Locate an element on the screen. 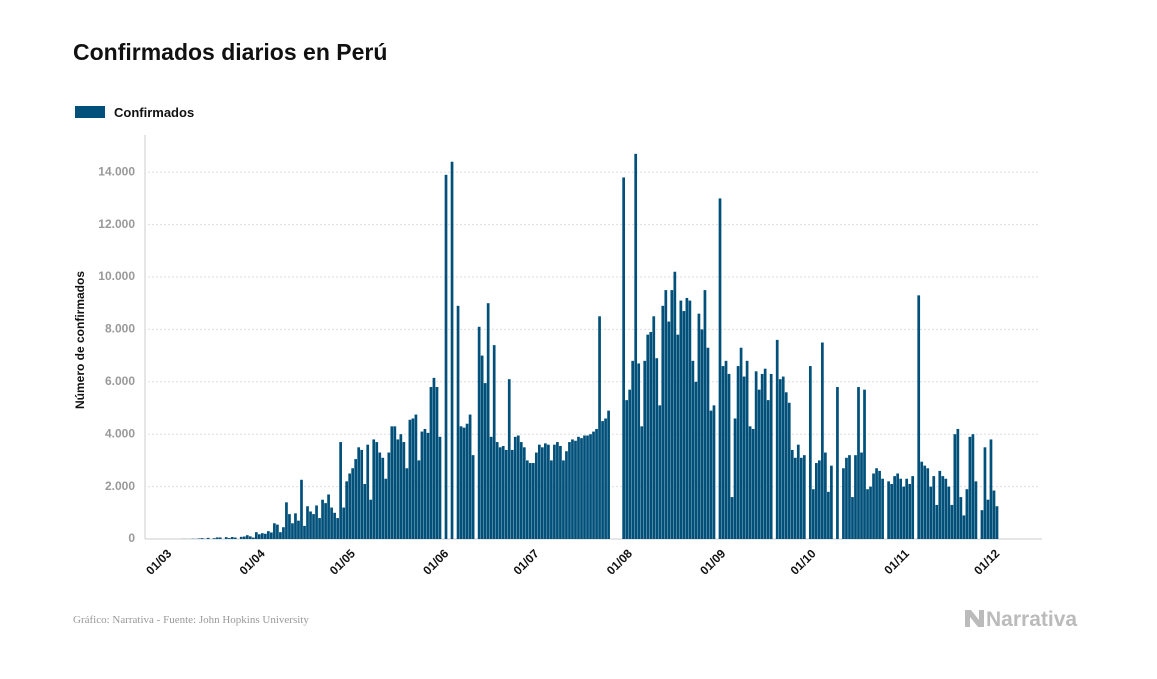 Image resolution: width=1157 pixels, height=679 pixels. chart-title: Confirmados diarios en Perú is located at coordinates (230, 52).